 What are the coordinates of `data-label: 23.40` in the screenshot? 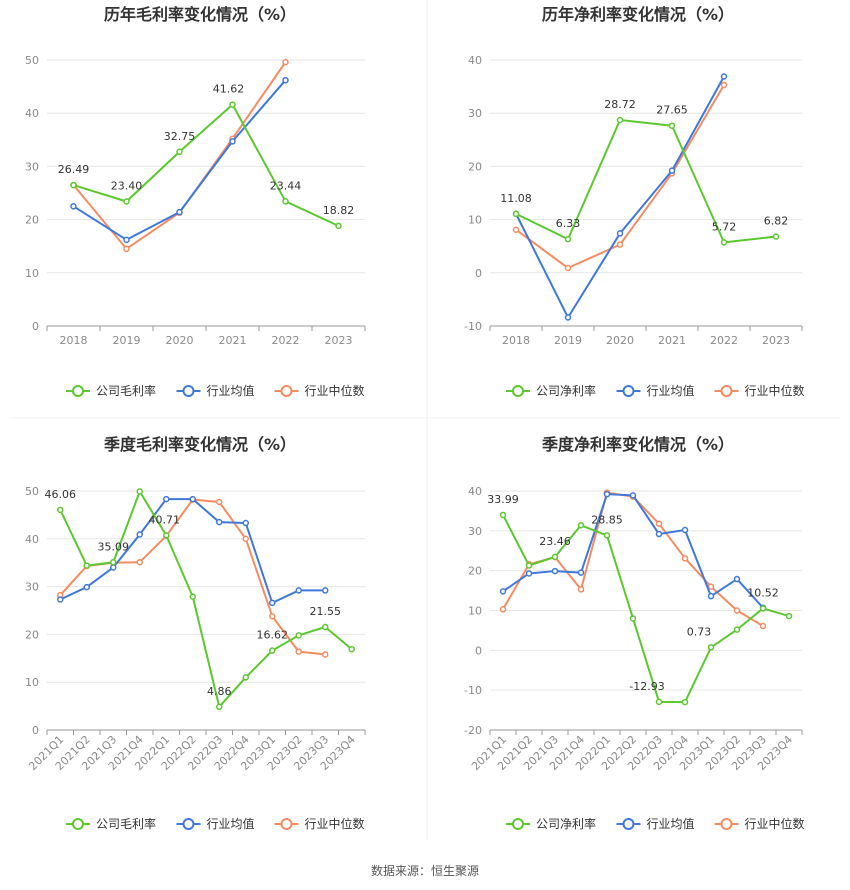 It's located at (127, 186).